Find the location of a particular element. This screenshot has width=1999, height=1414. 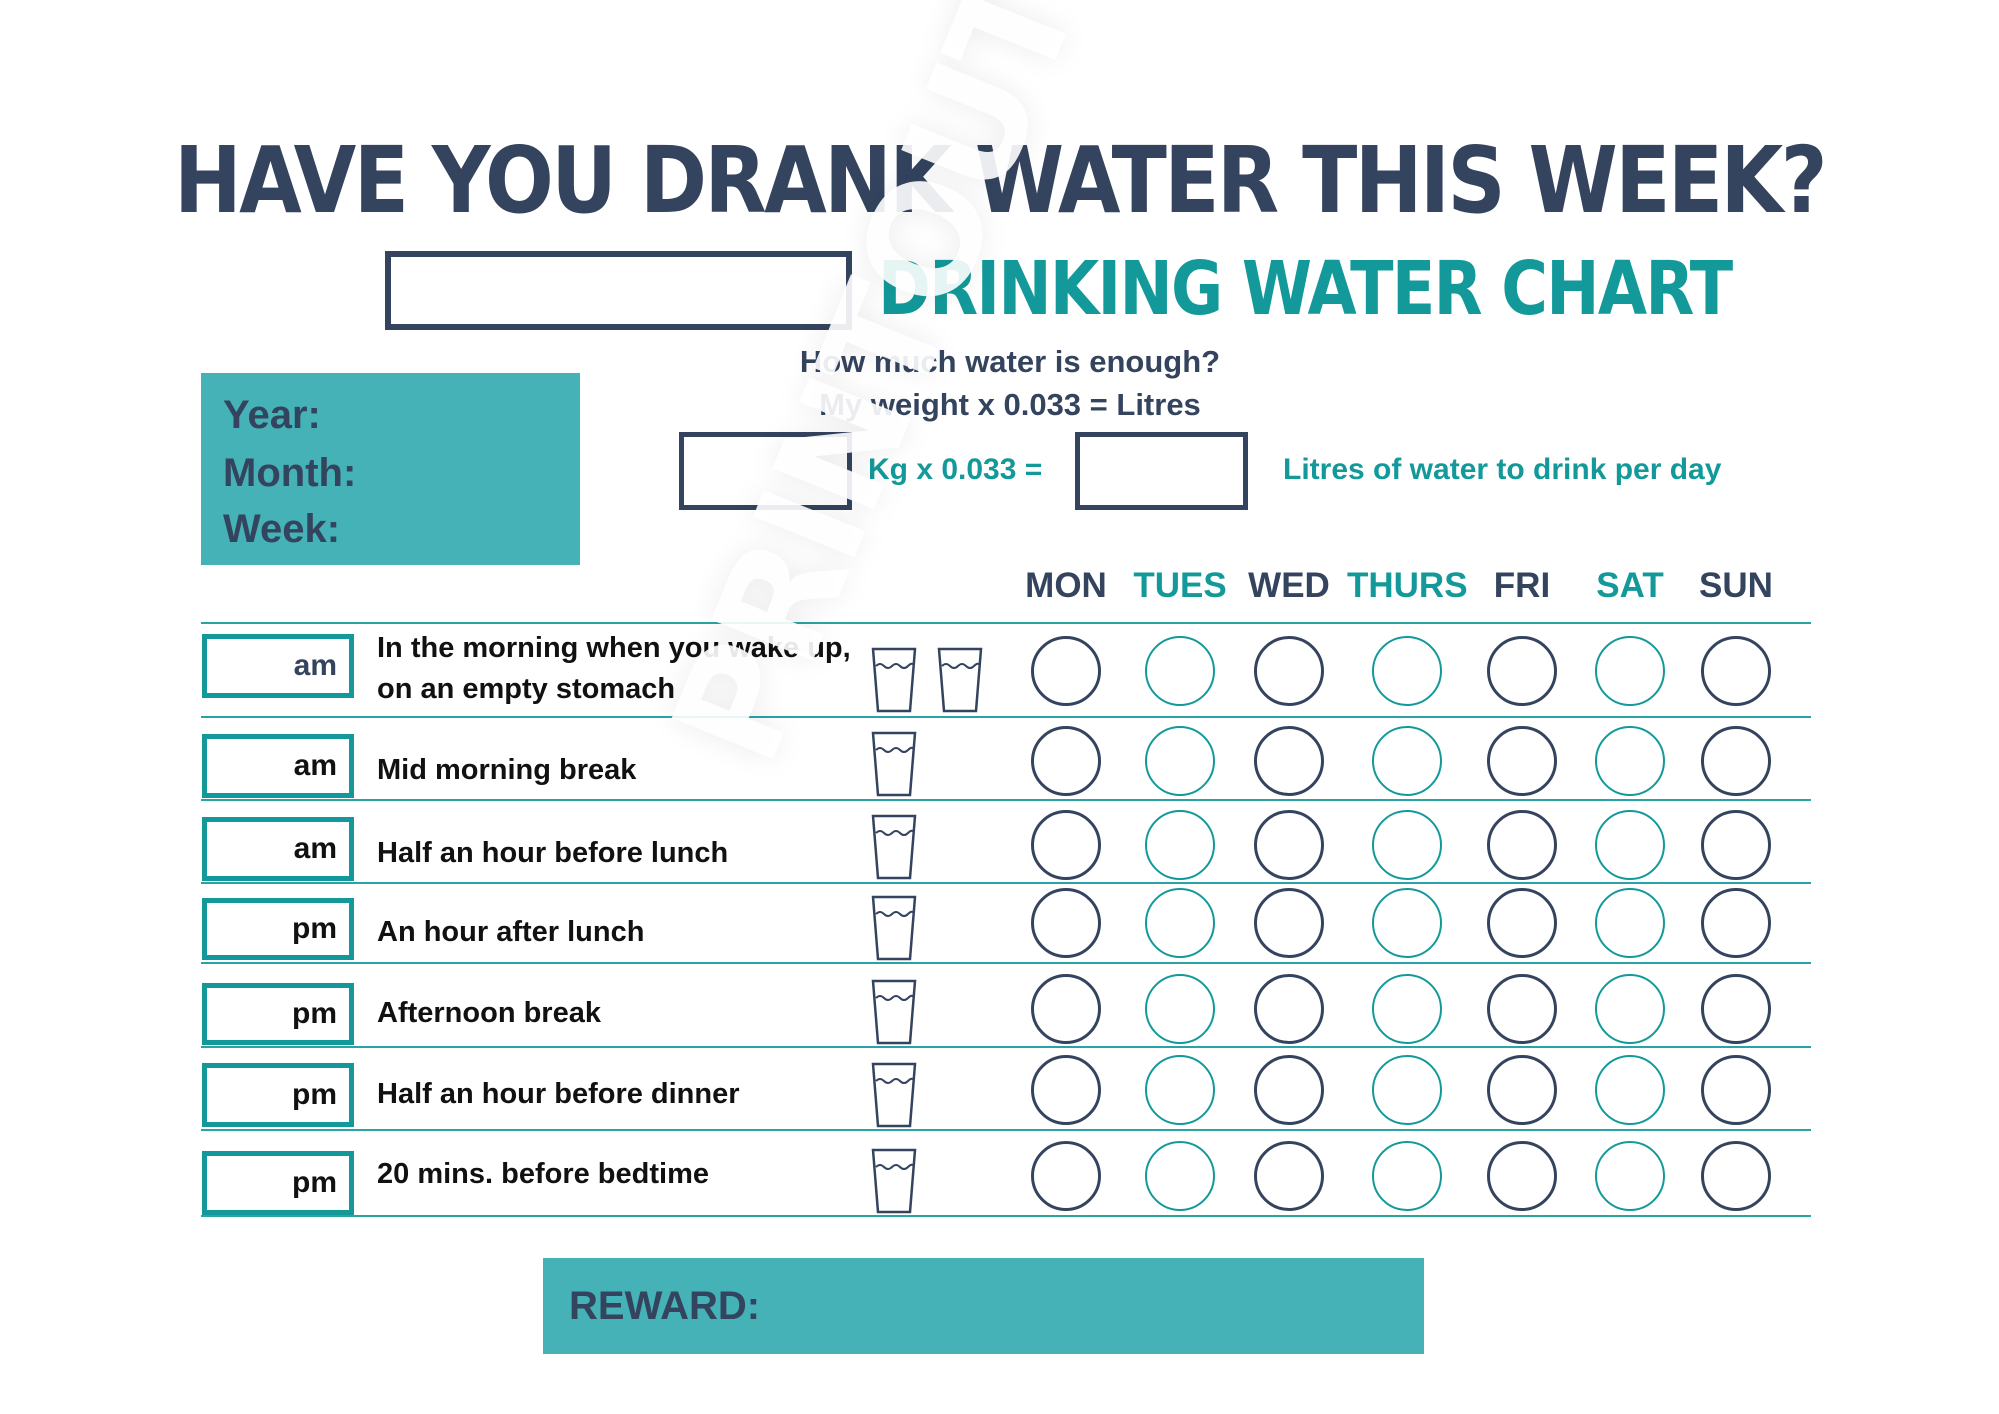

year-label: Year: is located at coordinates (272, 415).